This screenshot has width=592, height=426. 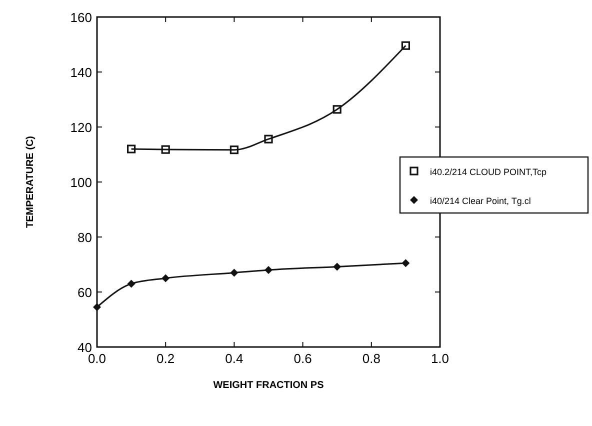 What do you see at coordinates (81, 127) in the screenshot?
I see `y-tick-label: 120` at bounding box center [81, 127].